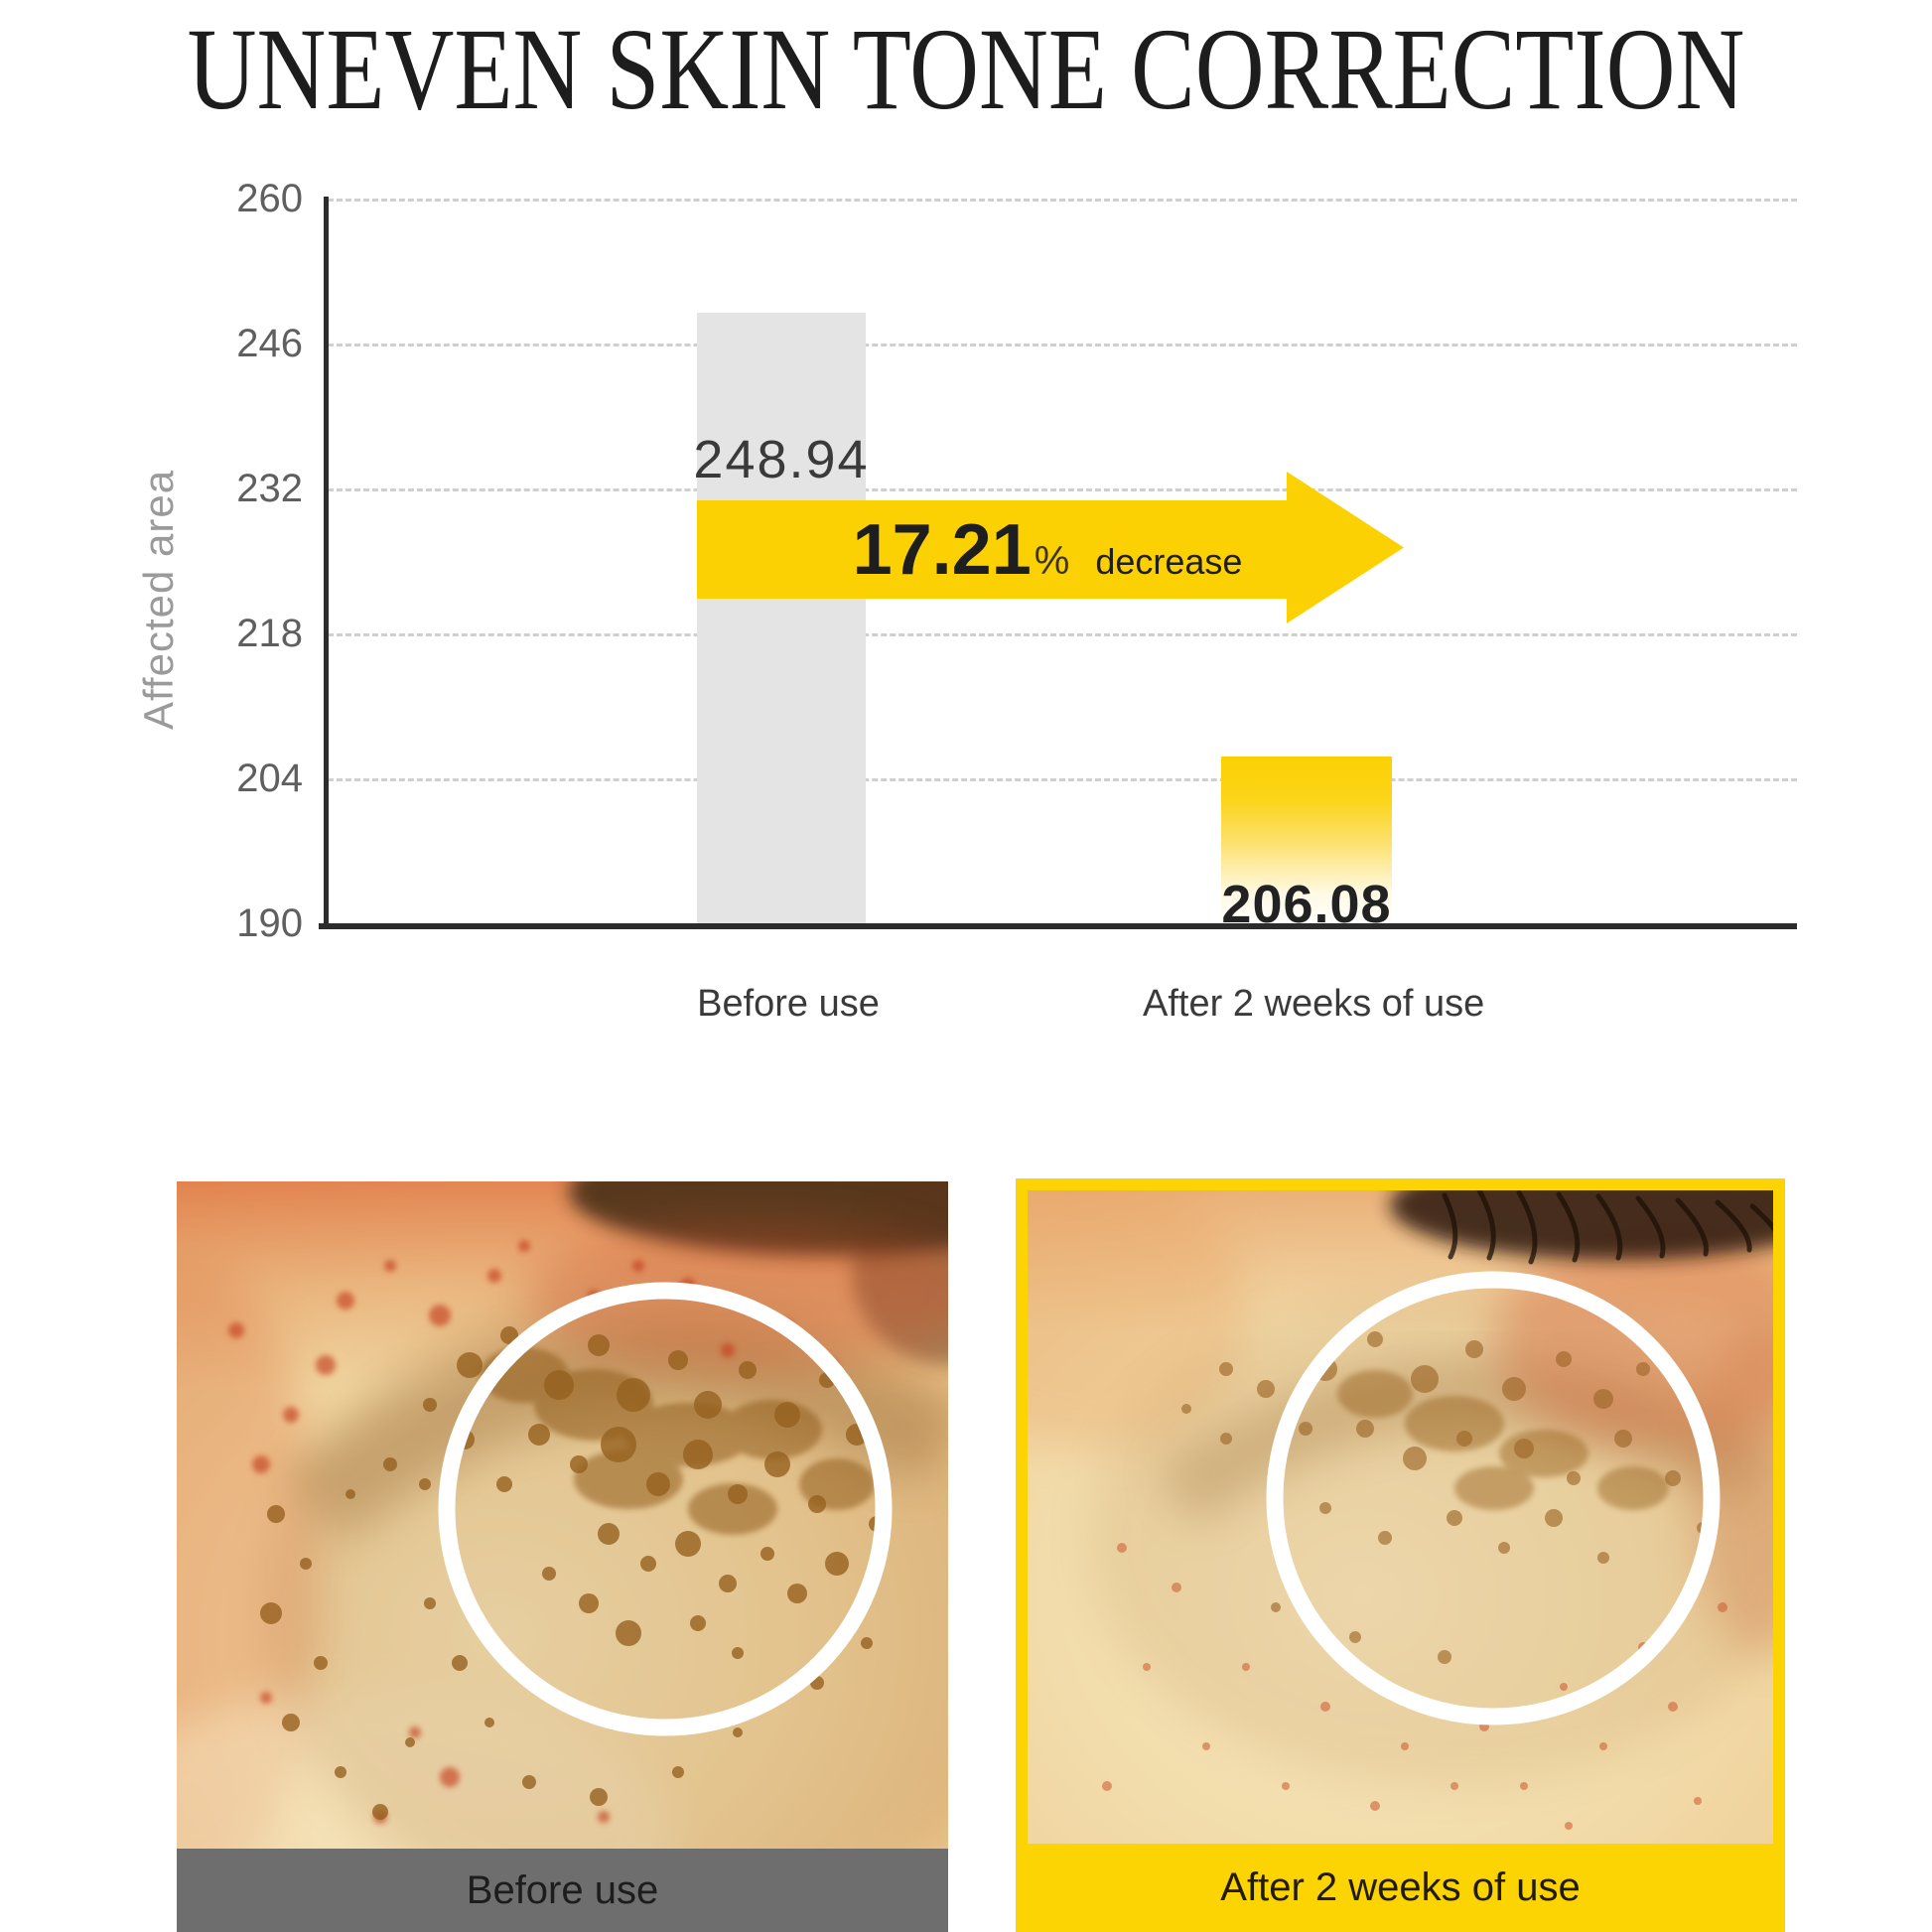  What do you see at coordinates (1401, 1887) in the screenshot?
I see `after-caption-bar: After 2 weeks of use` at bounding box center [1401, 1887].